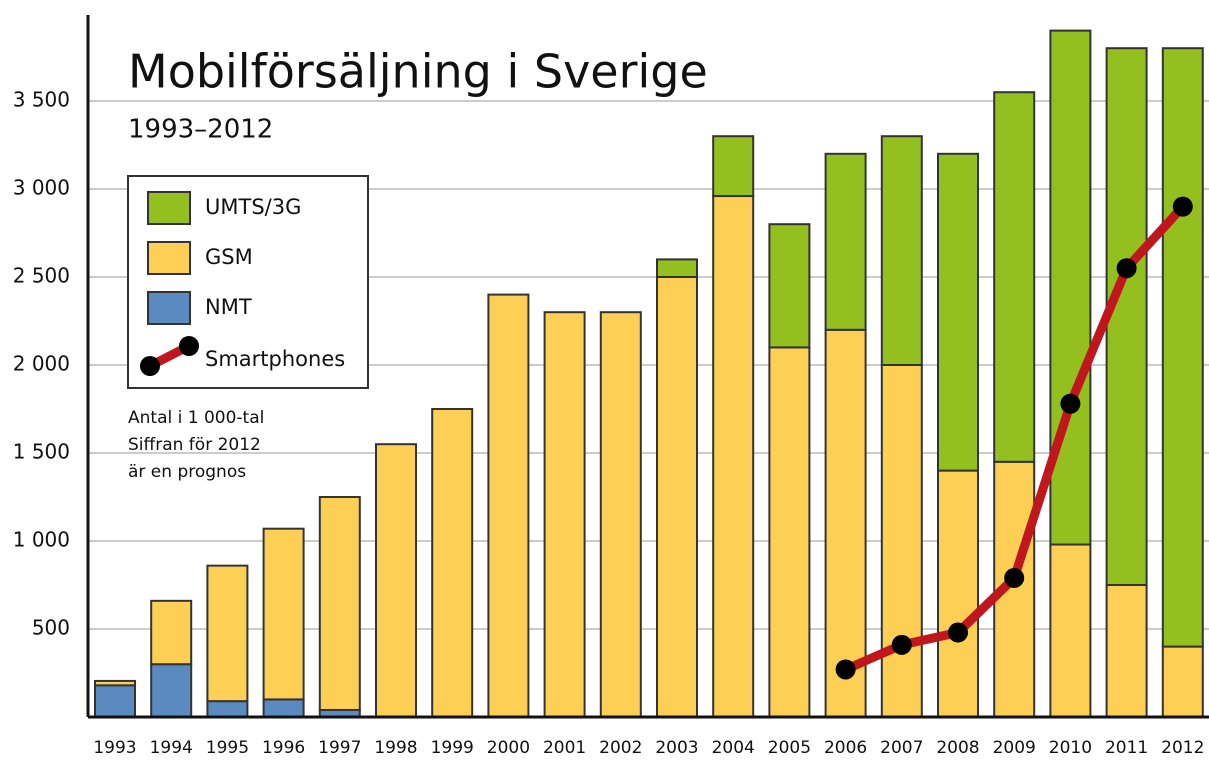 The image size is (1209, 762). I want to click on annotation: Siffran för 2012, so click(194, 445).